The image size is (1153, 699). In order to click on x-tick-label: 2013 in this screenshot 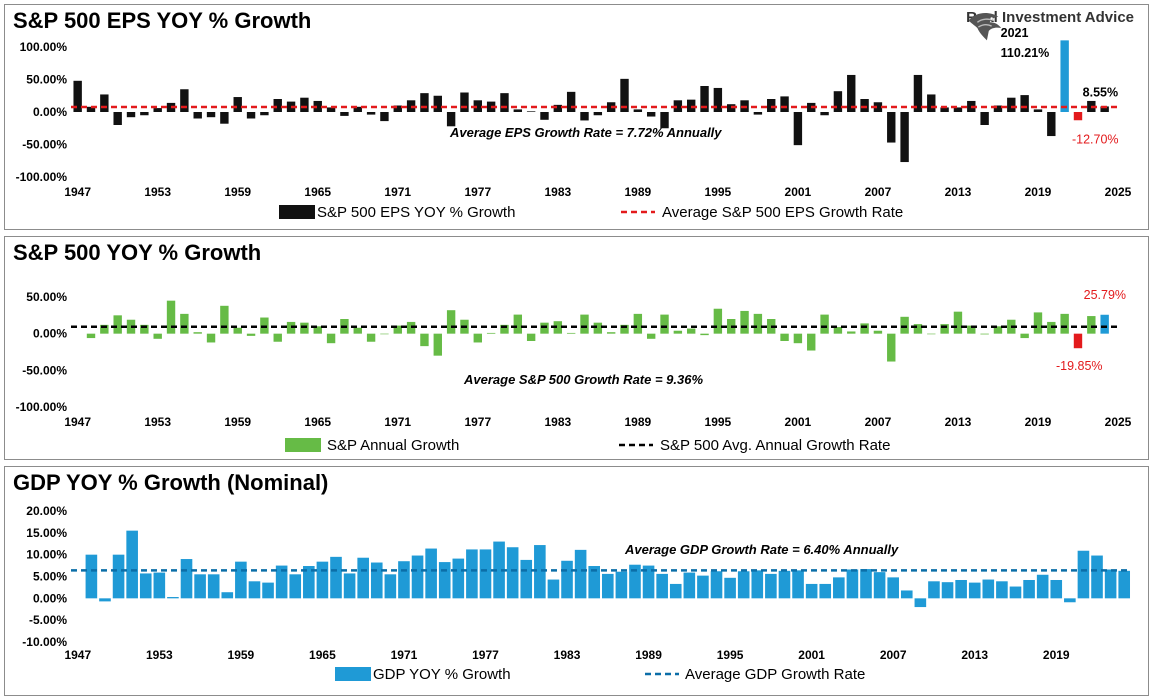, I will do `click(958, 192)`.